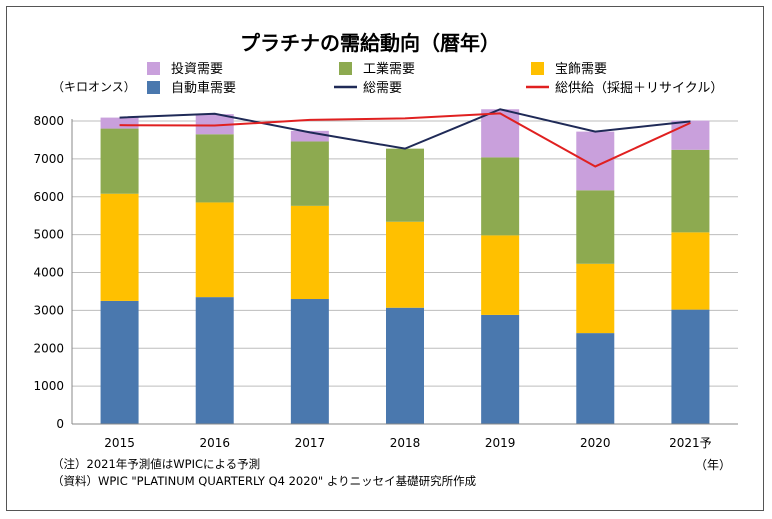 This screenshot has width=772, height=519. What do you see at coordinates (713, 465) in the screenshot?
I see `x-axis-unit-label: （年）` at bounding box center [713, 465].